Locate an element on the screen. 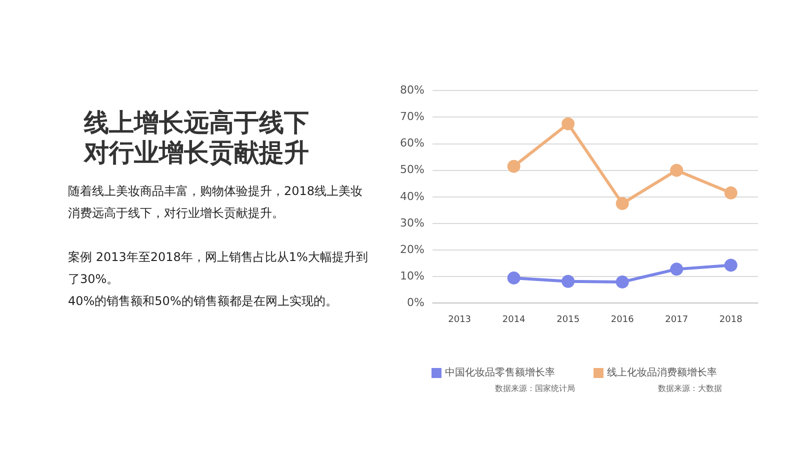 The width and height of the screenshot is (800, 450). source-note: 数据来源：国家统计局 is located at coordinates (535, 388).